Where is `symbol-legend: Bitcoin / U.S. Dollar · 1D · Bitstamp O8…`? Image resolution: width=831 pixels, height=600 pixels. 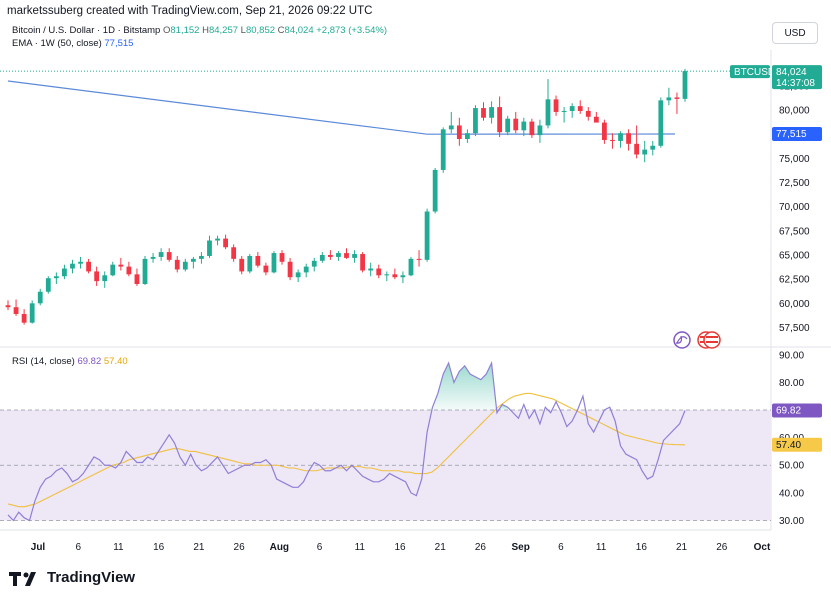
symbol-legend: Bitcoin / U.S. Dollar · 1D · Bitstamp O8… is located at coordinates (199, 30).